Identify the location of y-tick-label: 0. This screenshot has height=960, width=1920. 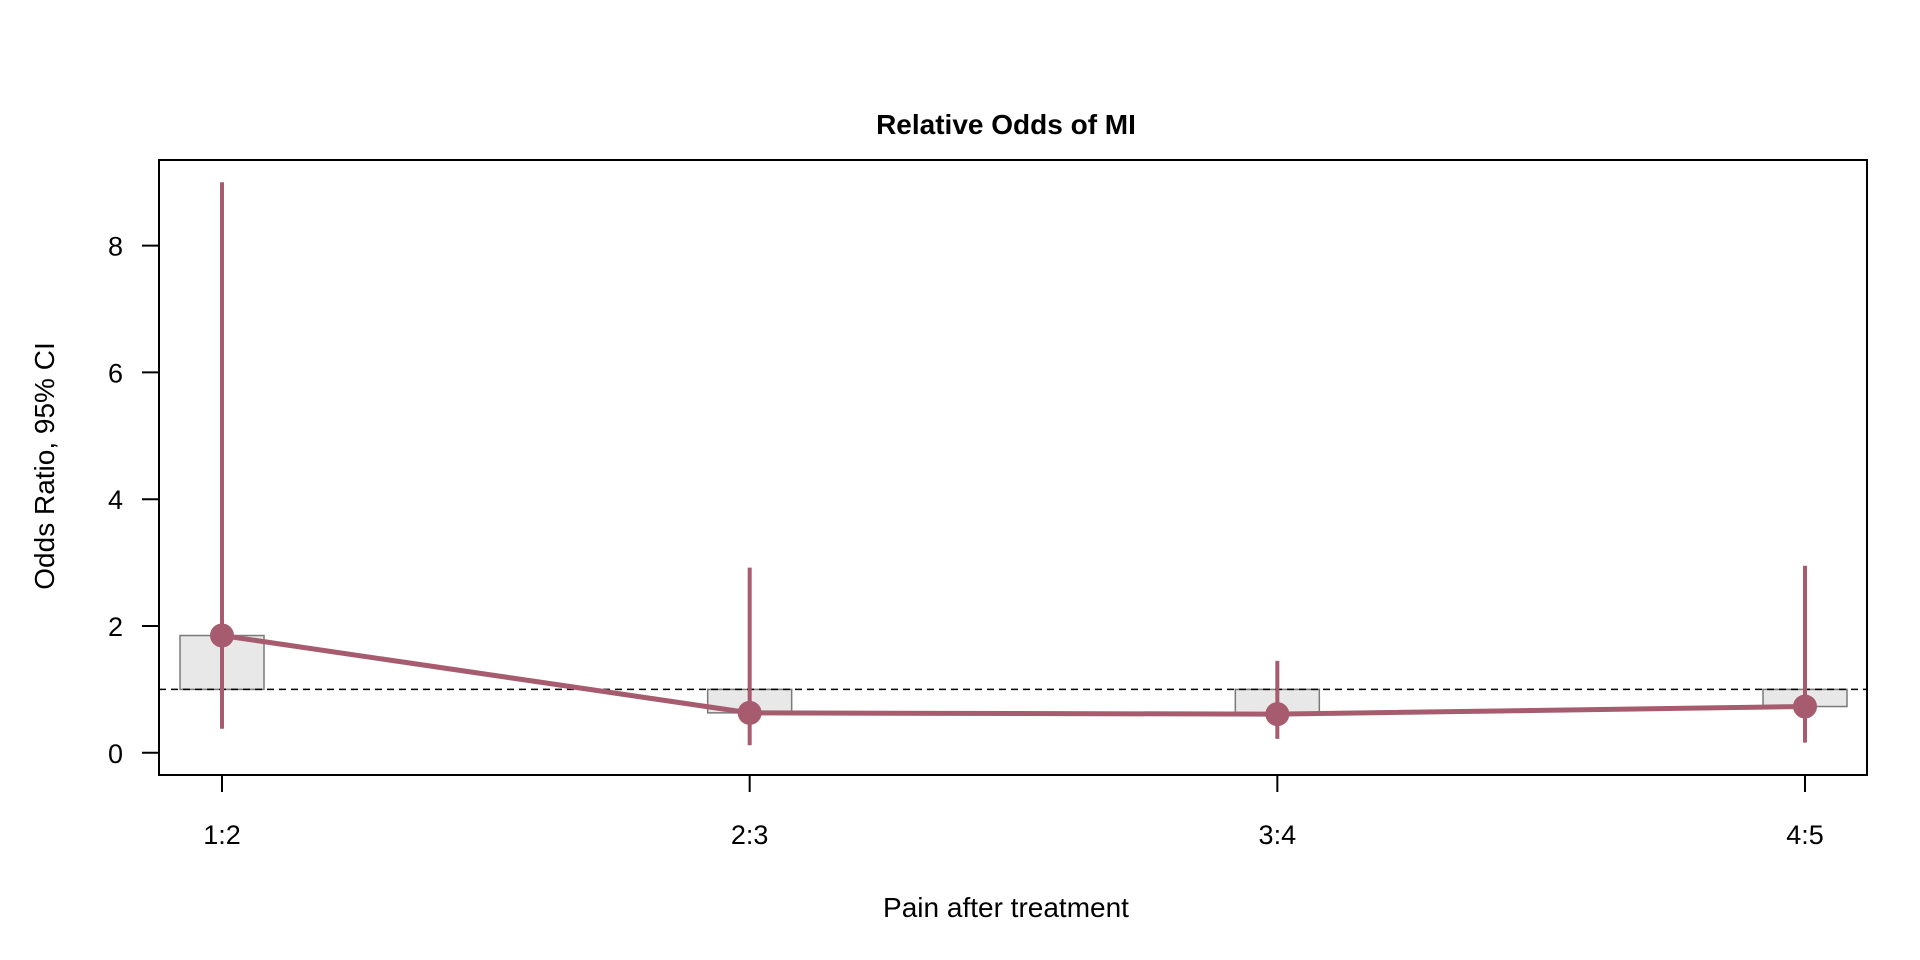
(115, 754).